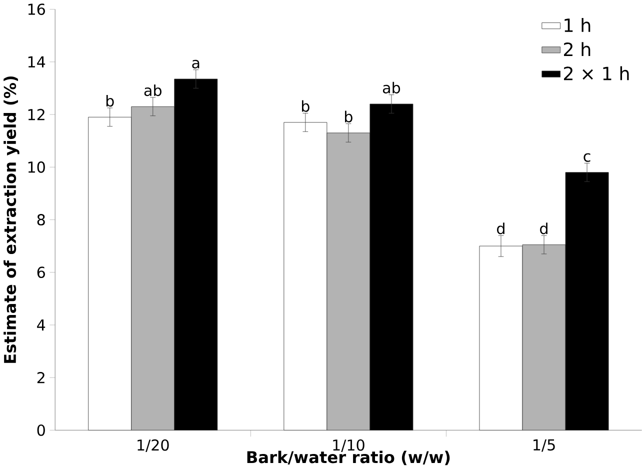  What do you see at coordinates (577, 25) in the screenshot?
I see `legend-label: 1 h` at bounding box center [577, 25].